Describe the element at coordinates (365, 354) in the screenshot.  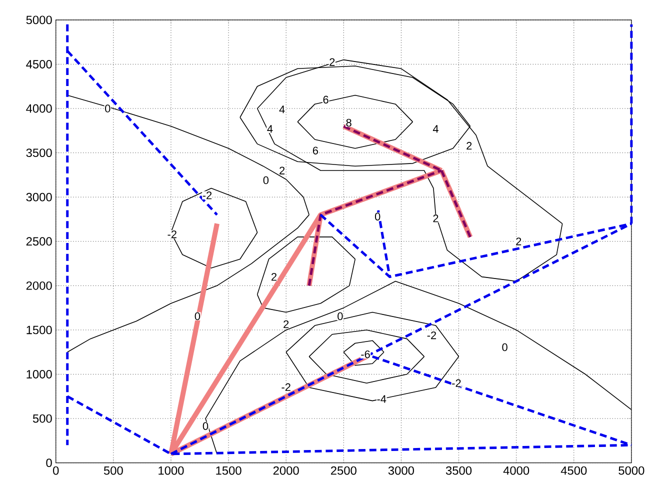
I see `annotation: -6` at that location.